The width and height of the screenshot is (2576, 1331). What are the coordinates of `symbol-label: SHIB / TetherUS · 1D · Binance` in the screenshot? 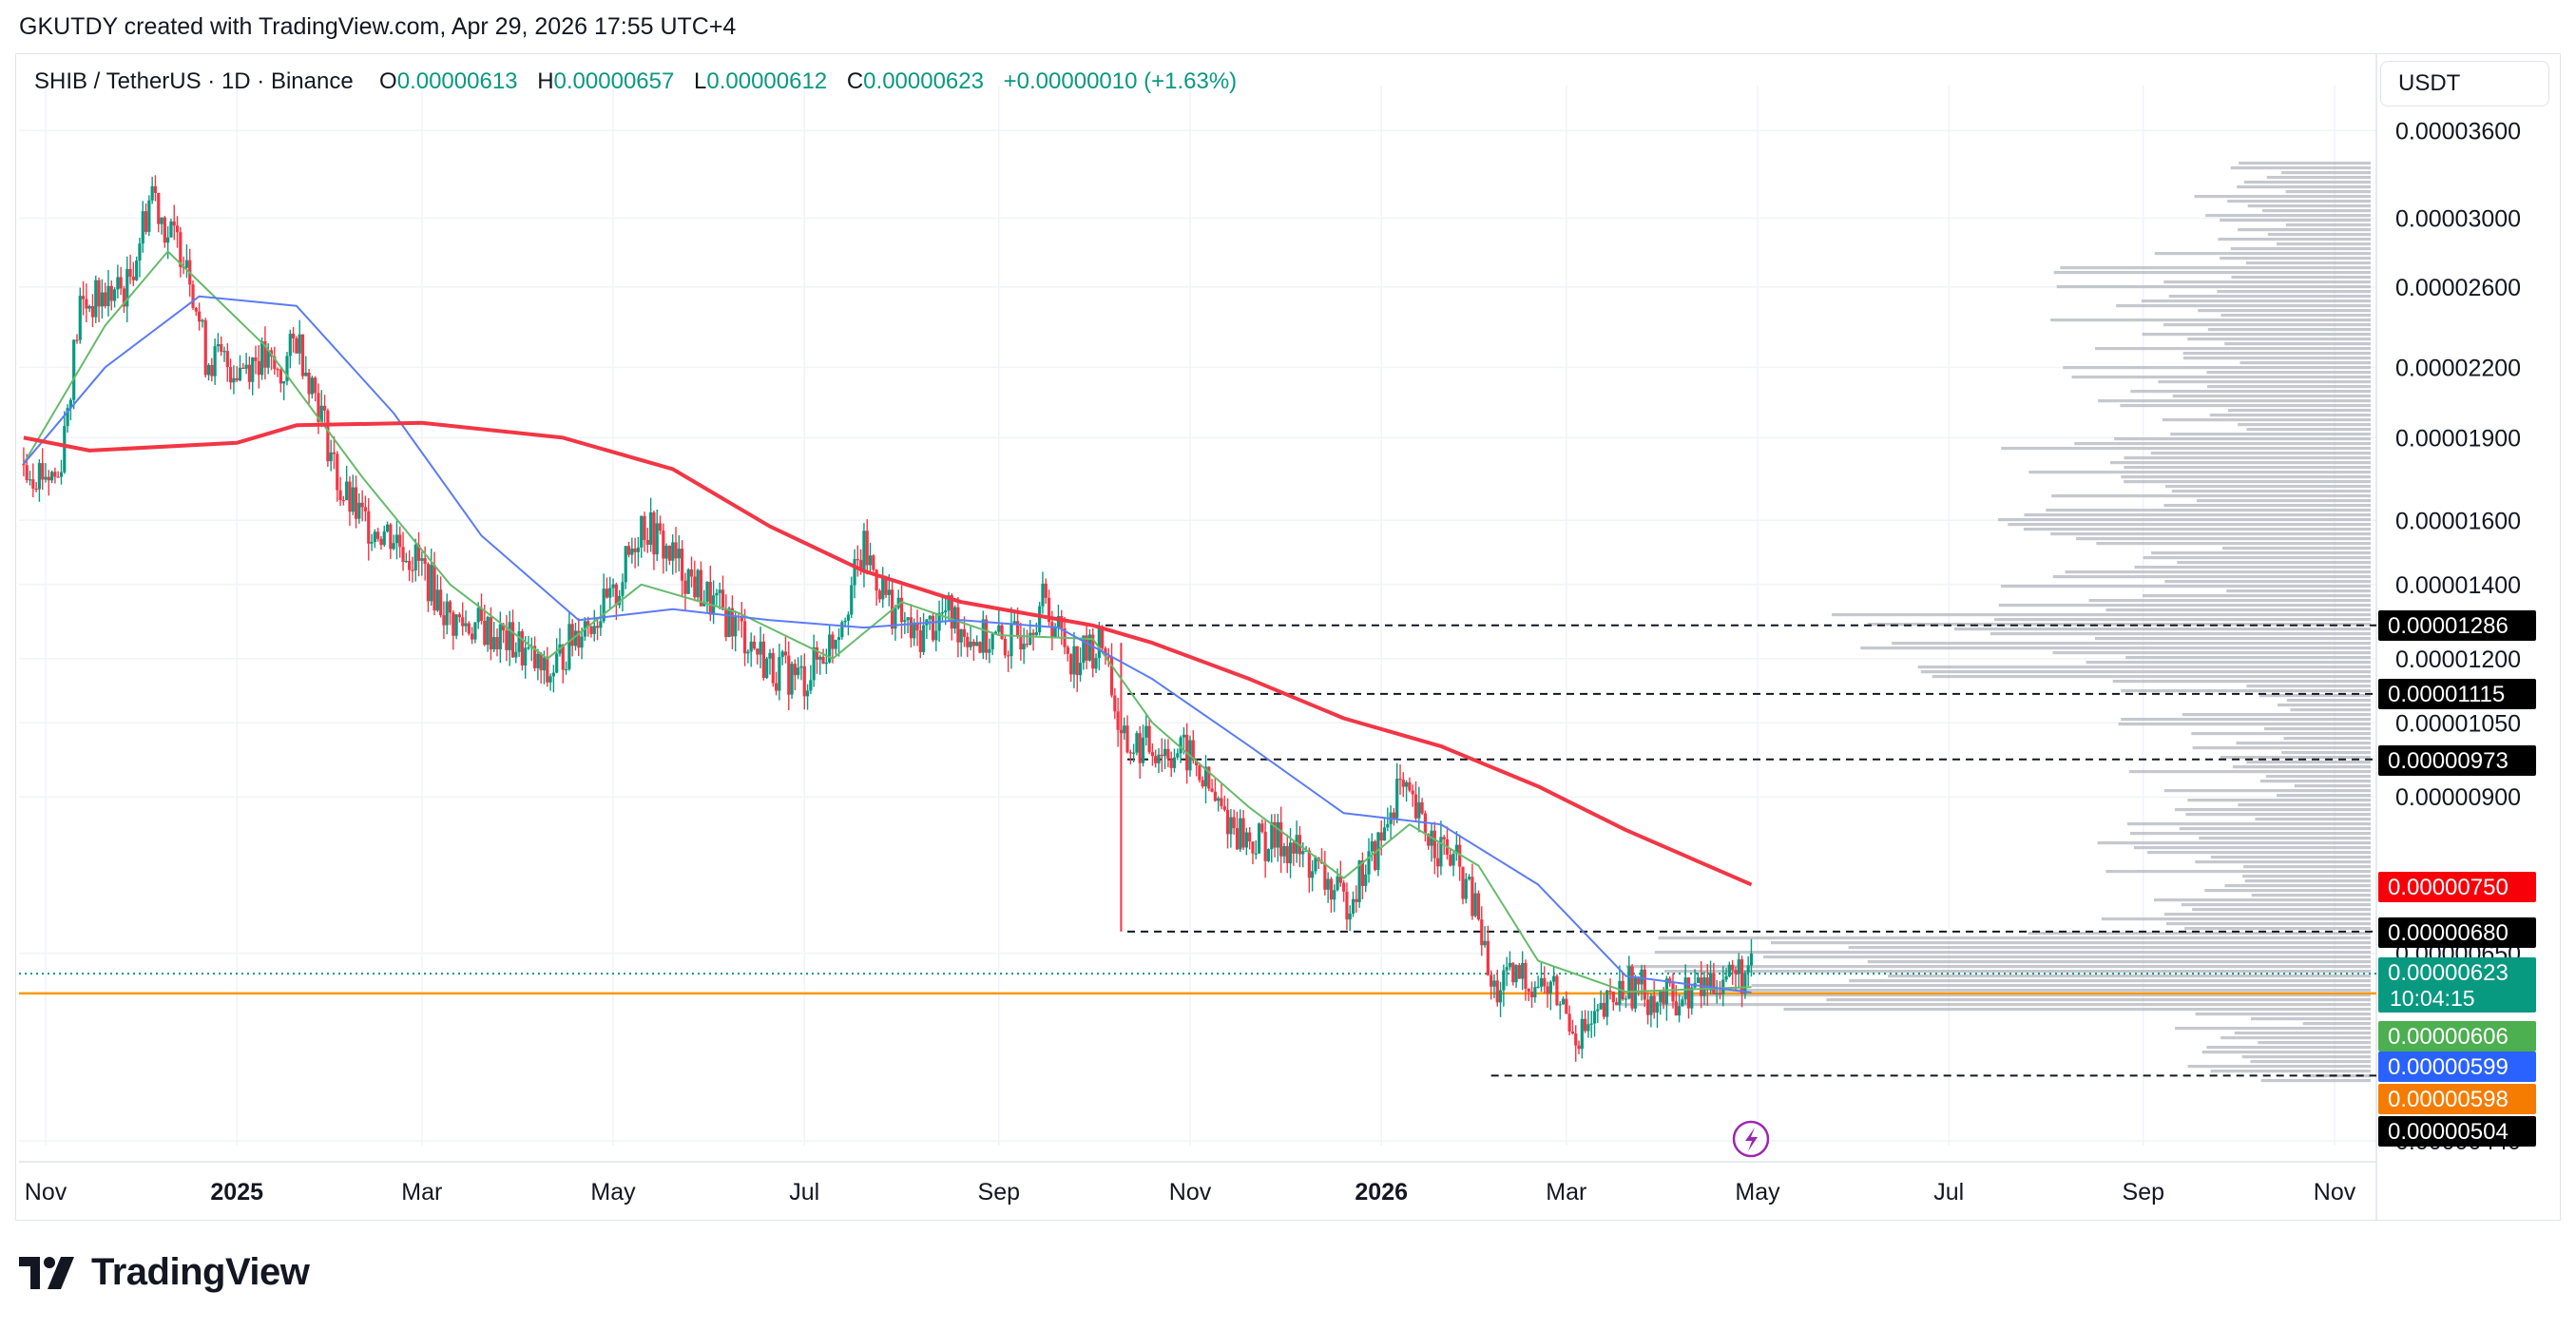 It's located at (194, 81).